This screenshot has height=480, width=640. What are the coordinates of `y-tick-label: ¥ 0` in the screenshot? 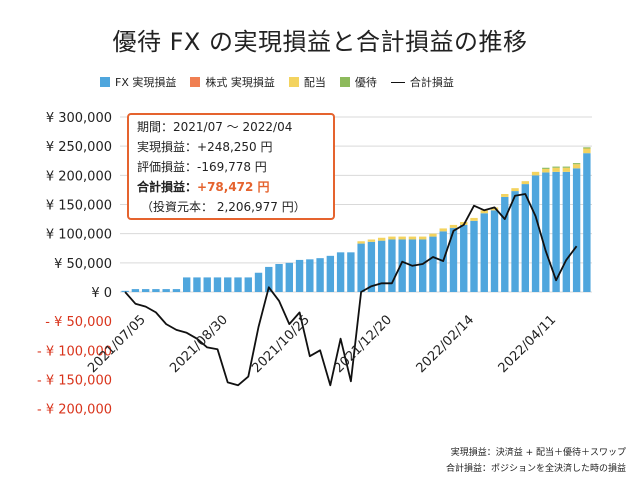 It's located at (101, 293).